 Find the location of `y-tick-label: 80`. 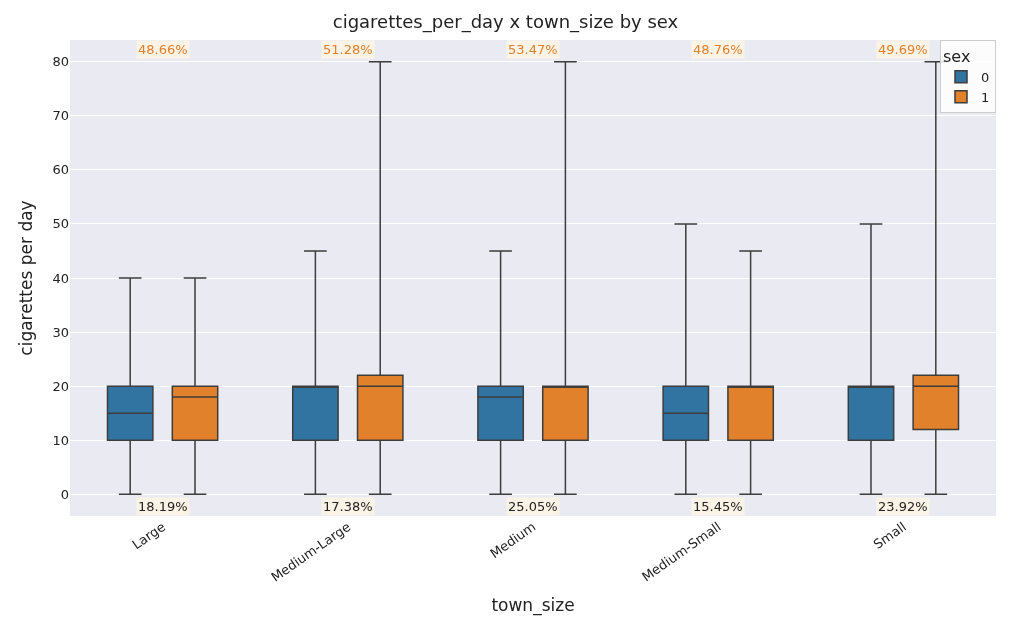

y-tick-label: 80 is located at coordinates (60, 62).